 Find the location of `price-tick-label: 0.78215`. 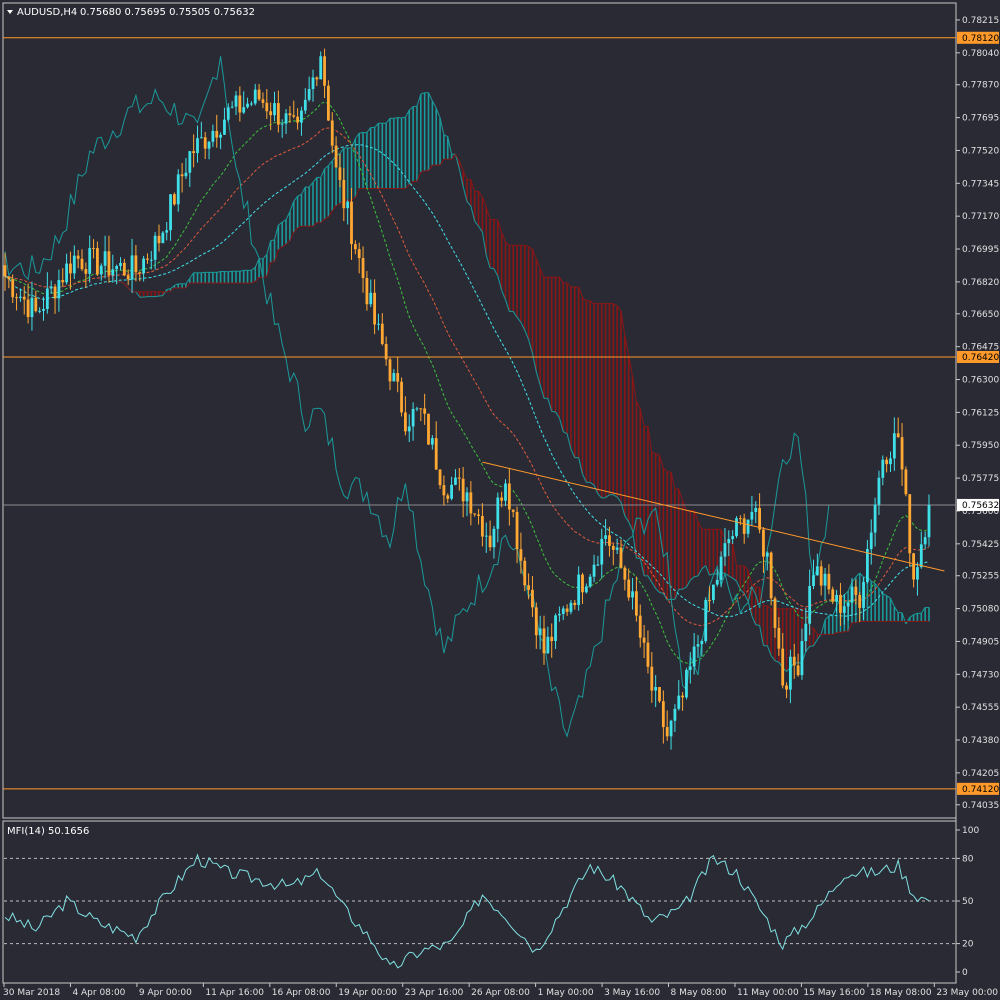

price-tick-label: 0.78215 is located at coordinates (980, 21).